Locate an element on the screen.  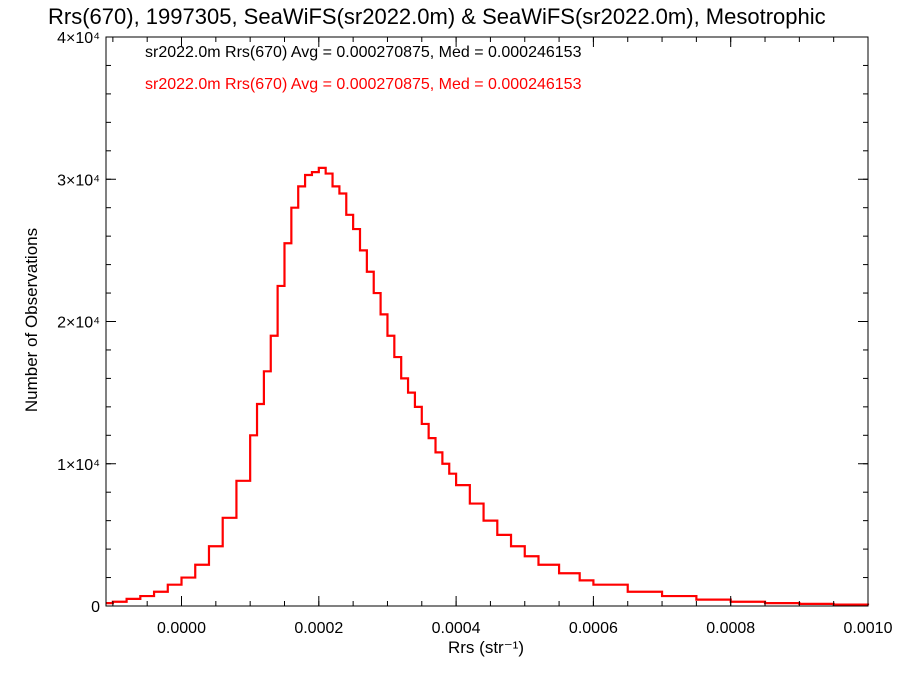
x-tick-label: 0.0004 is located at coordinates (456, 628).